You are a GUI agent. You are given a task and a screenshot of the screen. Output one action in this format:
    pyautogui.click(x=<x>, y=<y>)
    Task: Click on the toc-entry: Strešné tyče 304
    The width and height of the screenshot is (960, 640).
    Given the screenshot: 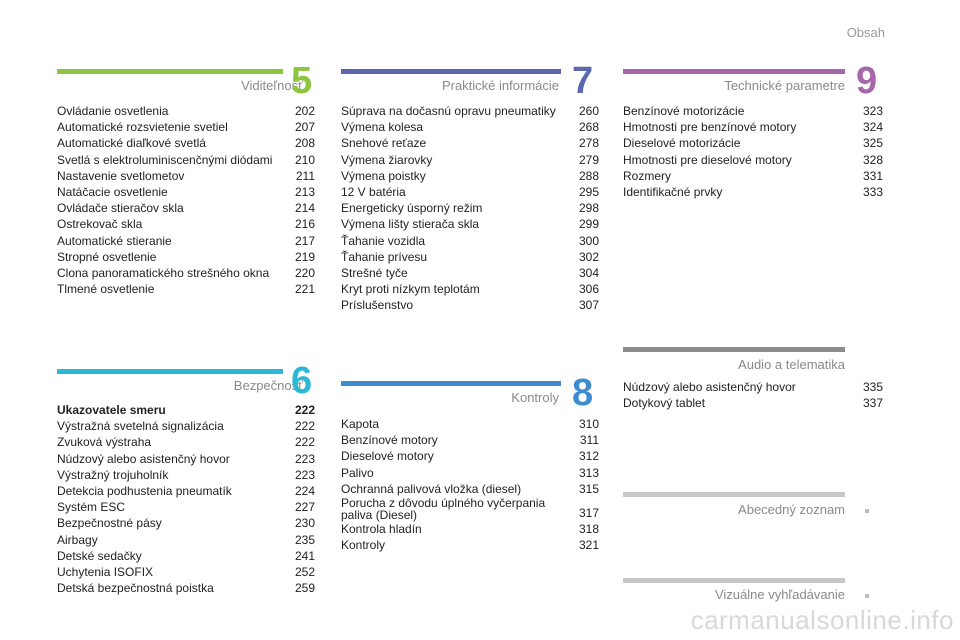 What is the action you would take?
    pyautogui.click(x=470, y=273)
    